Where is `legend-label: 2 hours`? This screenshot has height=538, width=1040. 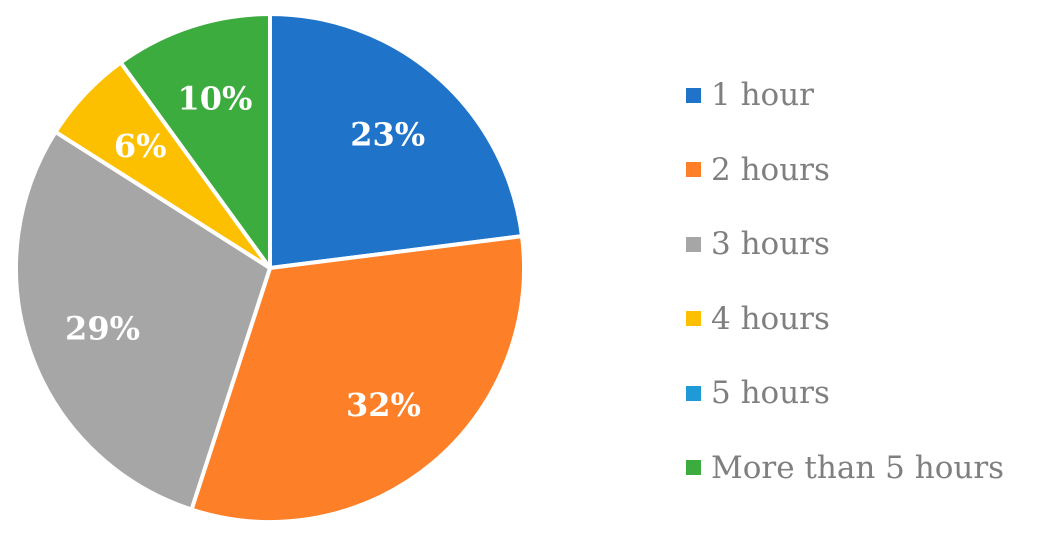
legend-label: 2 hours is located at coordinates (770, 169).